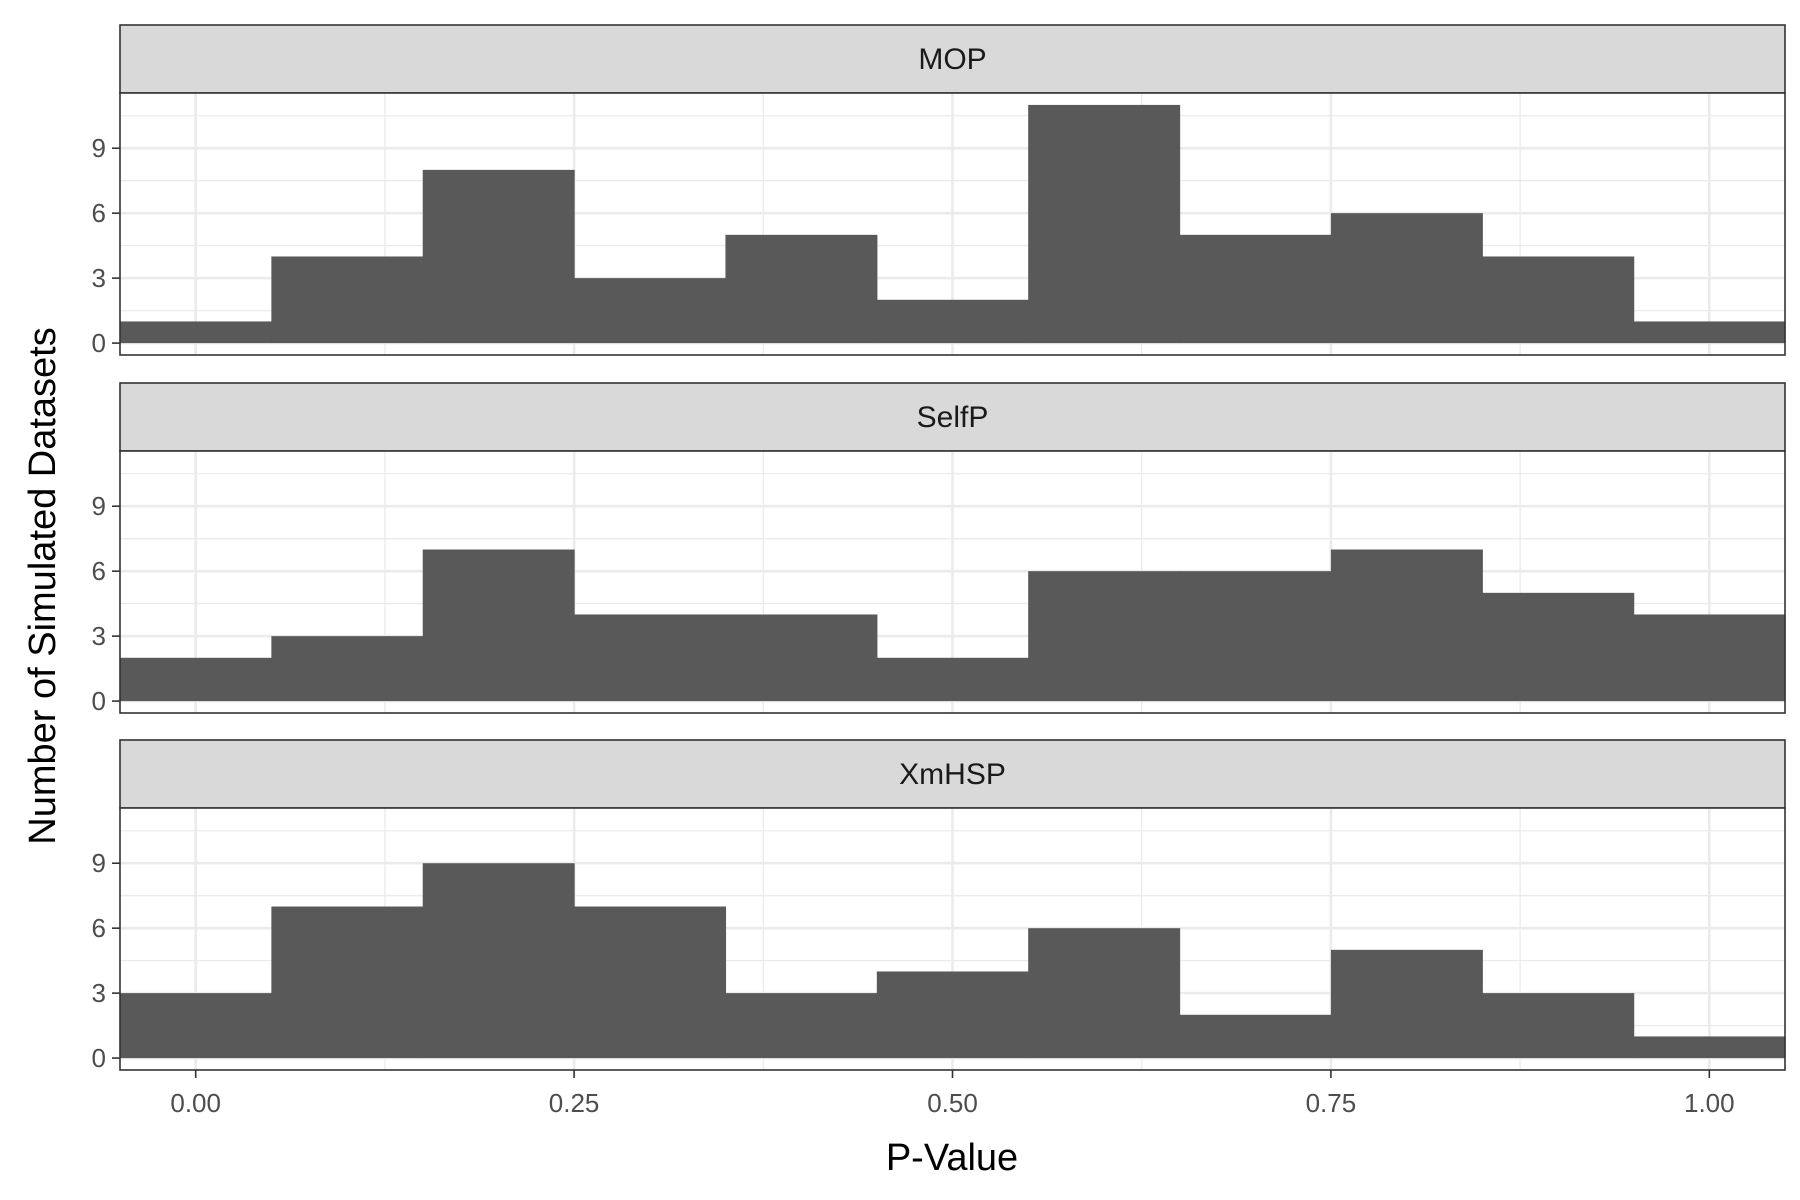  I want to click on x-tick-label: 0.25, so click(574, 1103).